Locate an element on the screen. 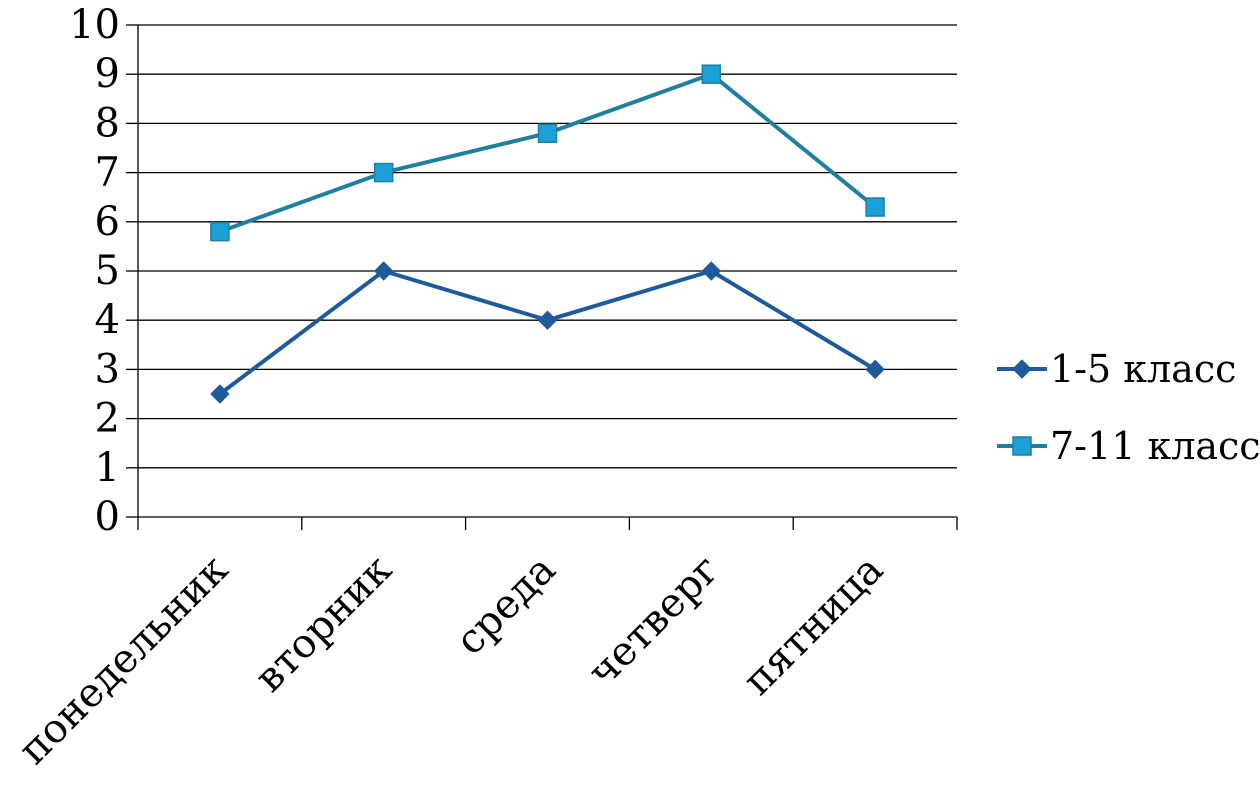  legend-entry: 1-5 класс is located at coordinates (1116, 369).